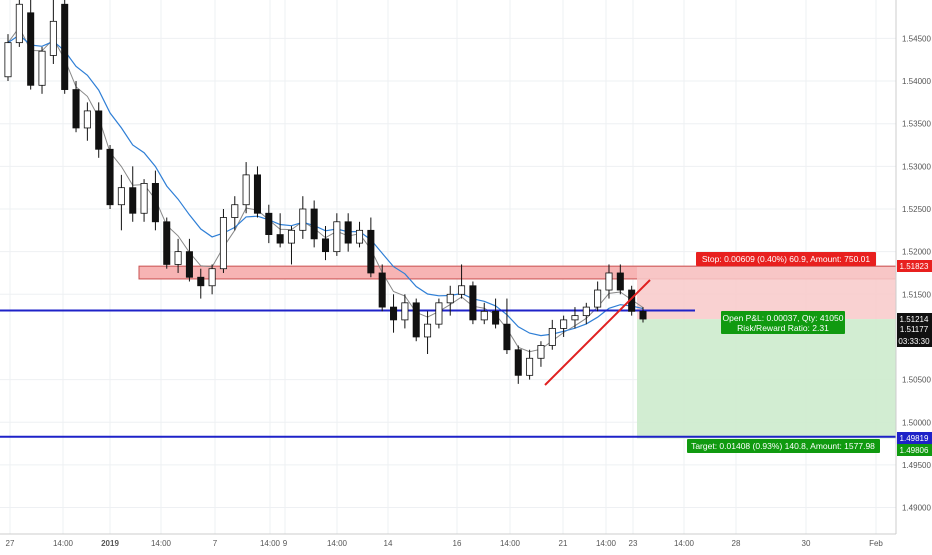 The width and height of the screenshot is (932, 555). I want to click on price-tag-text: 1.49819, so click(914, 438).